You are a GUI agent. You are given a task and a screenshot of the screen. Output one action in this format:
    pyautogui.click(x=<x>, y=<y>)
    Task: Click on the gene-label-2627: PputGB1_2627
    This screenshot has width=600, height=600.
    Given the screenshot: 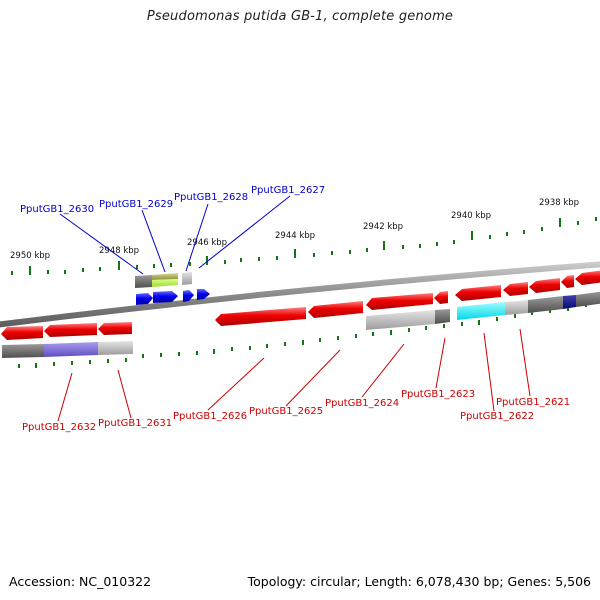 What is the action you would take?
    pyautogui.click(x=288, y=190)
    